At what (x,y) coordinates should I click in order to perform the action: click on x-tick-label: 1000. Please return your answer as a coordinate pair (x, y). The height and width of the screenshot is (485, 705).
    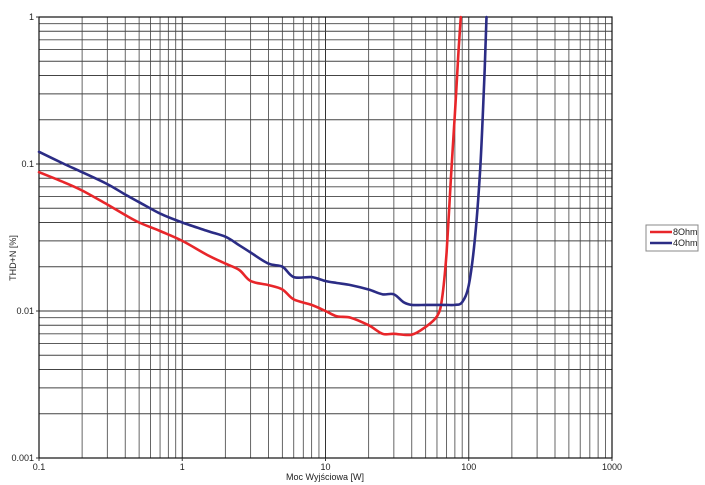
    Looking at the image, I should click on (612, 467).